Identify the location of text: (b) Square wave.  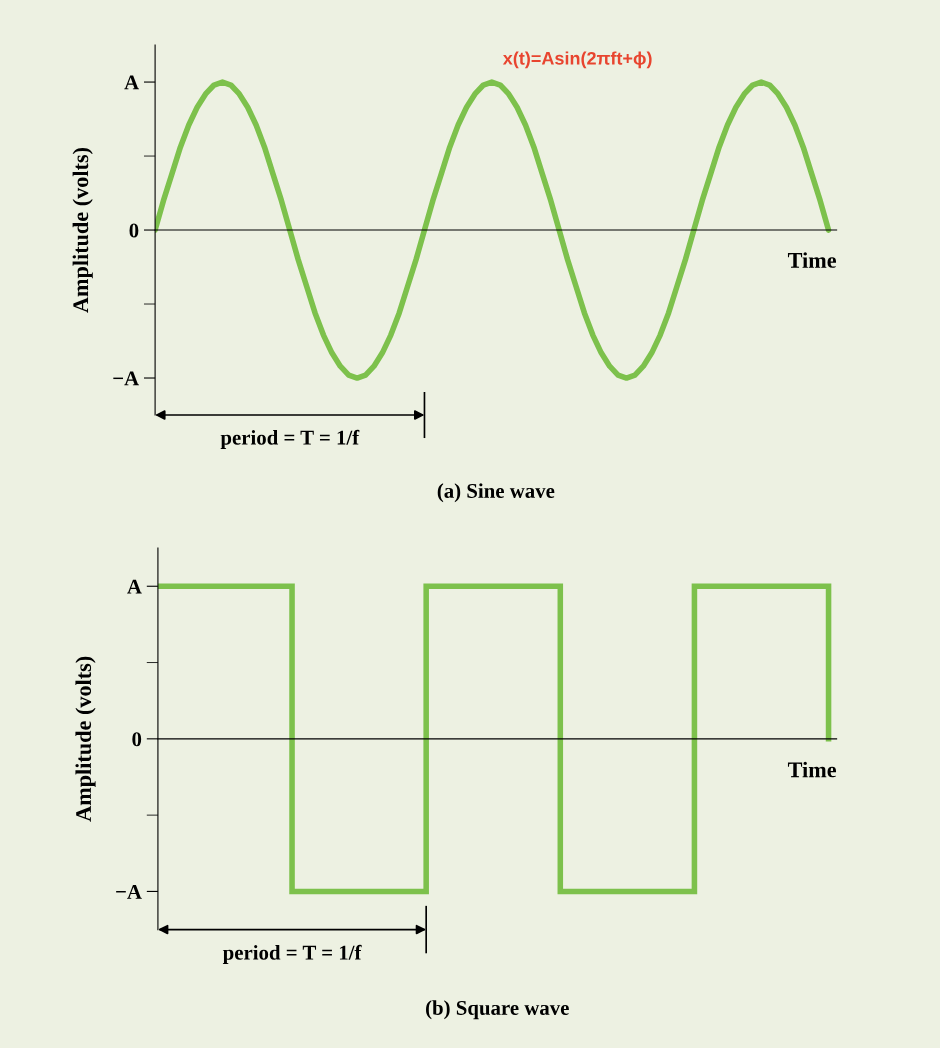
(497, 1010).